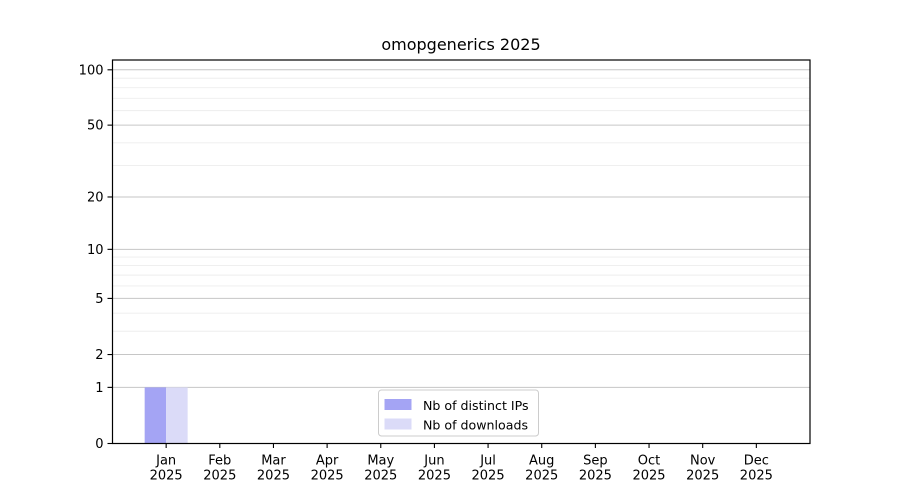 The height and width of the screenshot is (500, 900). What do you see at coordinates (155, 415) in the screenshot?
I see `bar-jan-2025-s0` at bounding box center [155, 415].